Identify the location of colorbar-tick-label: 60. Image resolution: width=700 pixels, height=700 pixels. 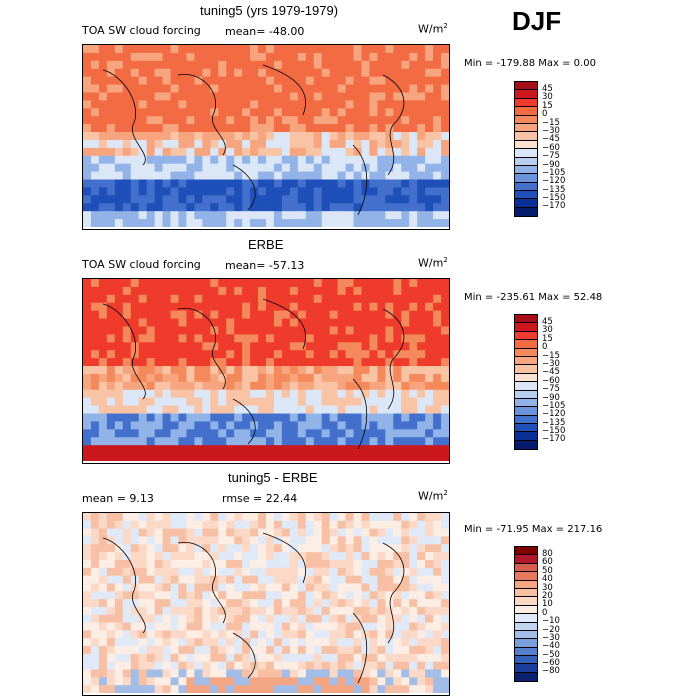
(547, 562).